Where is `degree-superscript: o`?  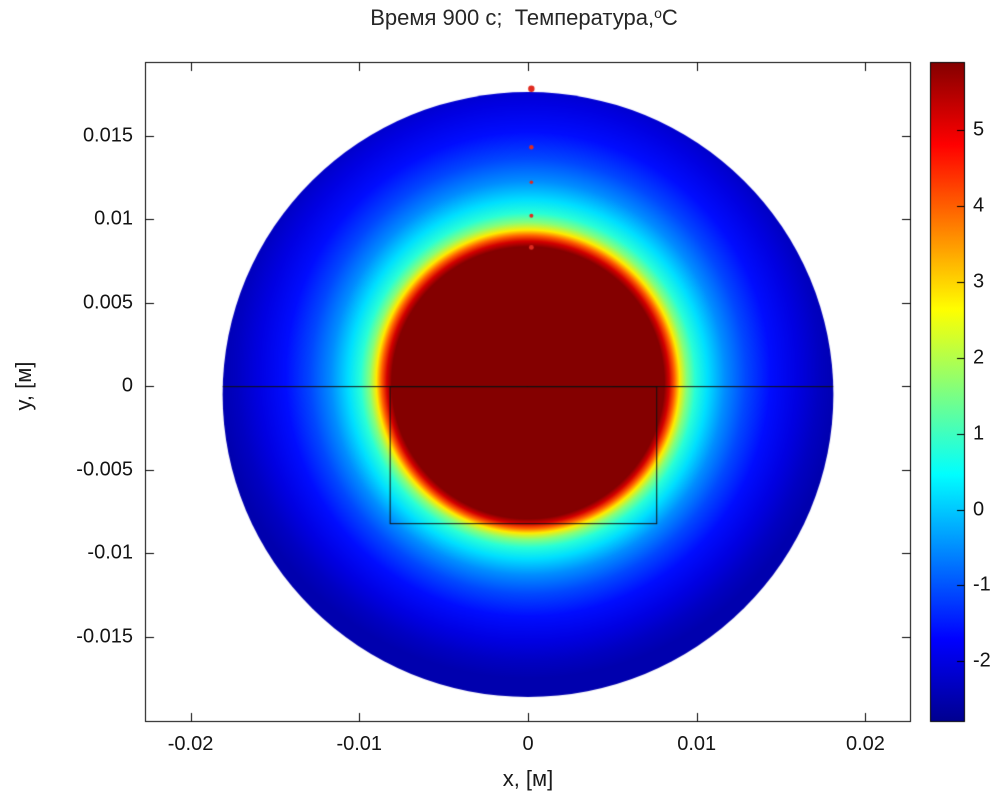
degree-superscript: o is located at coordinates (658, 13).